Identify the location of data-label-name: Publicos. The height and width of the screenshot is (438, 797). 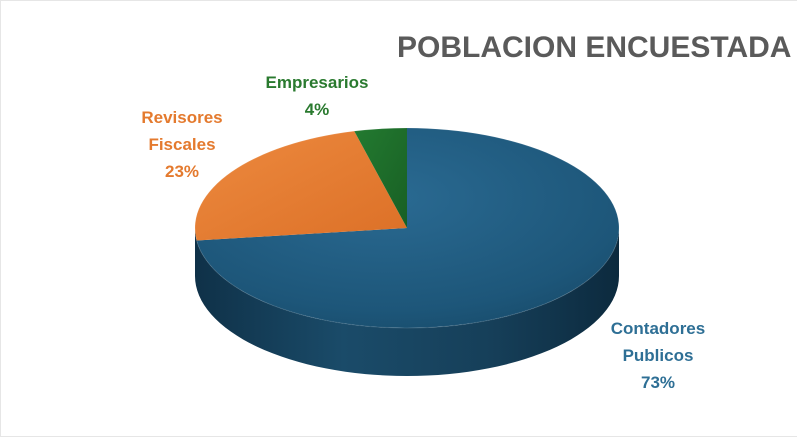
(658, 355).